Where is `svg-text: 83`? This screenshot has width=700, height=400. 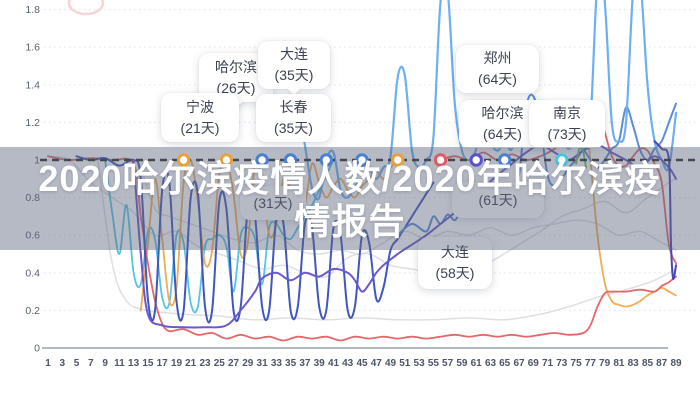
svg-text: 83 is located at coordinates (634, 363).